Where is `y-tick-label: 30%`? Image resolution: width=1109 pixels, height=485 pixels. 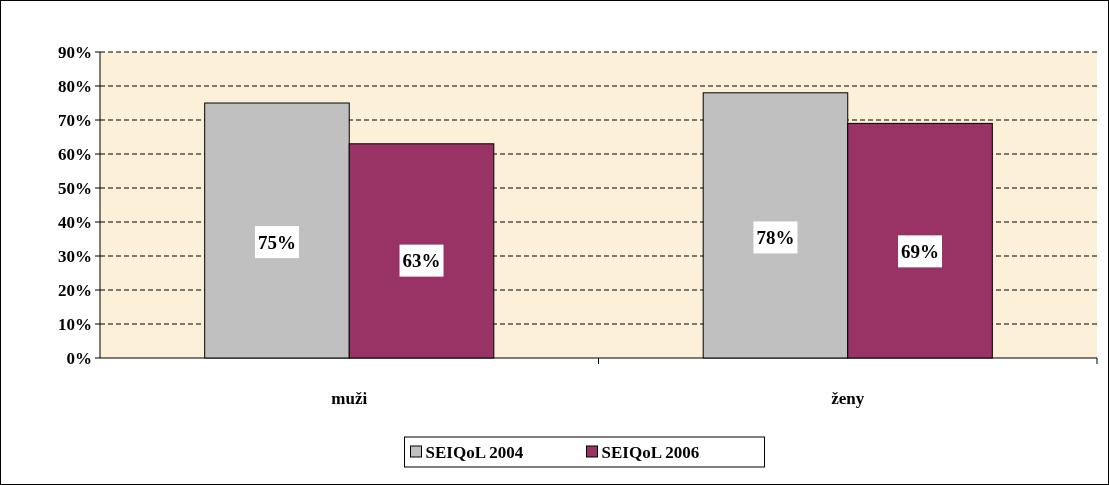 y-tick-label: 30% is located at coordinates (75, 256).